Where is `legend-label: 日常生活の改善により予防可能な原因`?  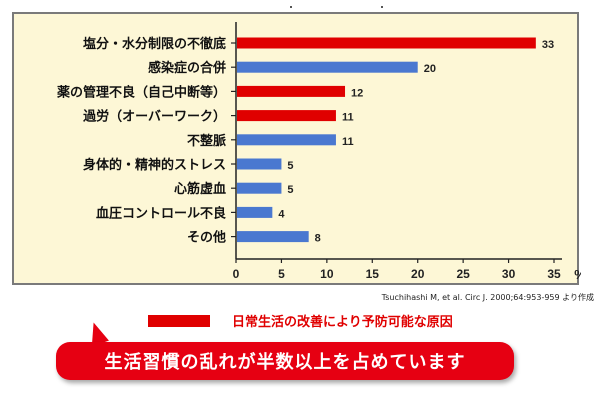
legend-label: 日常生活の改善により予防可能な原因 is located at coordinates (342, 322).